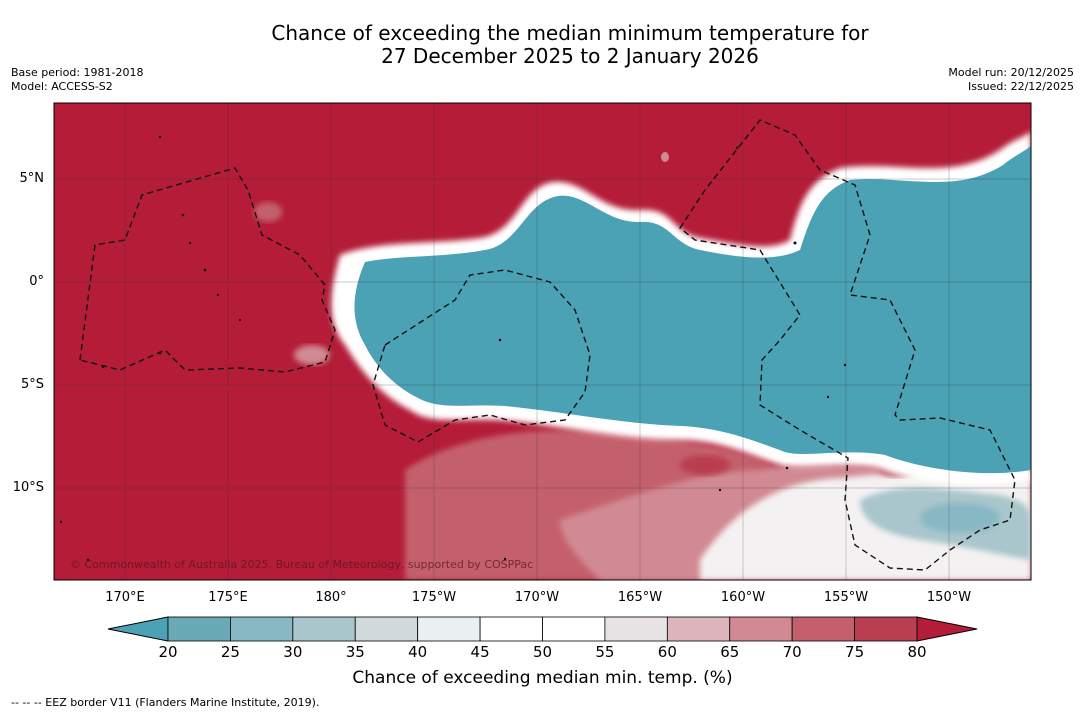  I want to click on lon-label: 170°E, so click(125, 597).